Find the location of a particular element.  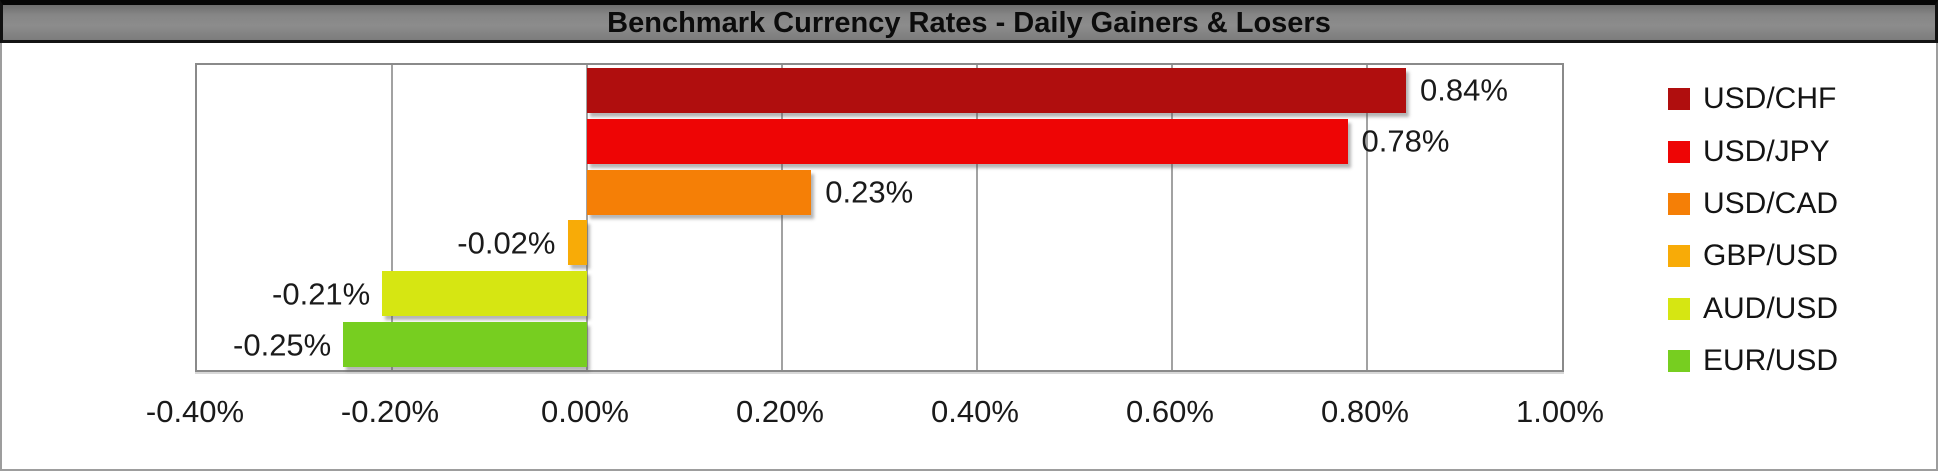

x-axis-tick: 0.40% is located at coordinates (975, 411).